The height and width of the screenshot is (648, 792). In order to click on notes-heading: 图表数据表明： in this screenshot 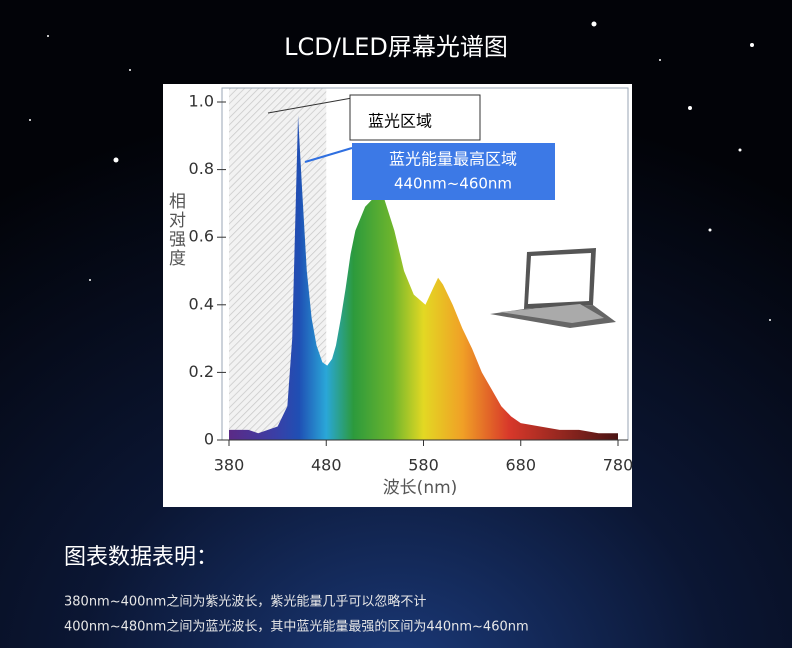, I will do `click(141, 557)`.